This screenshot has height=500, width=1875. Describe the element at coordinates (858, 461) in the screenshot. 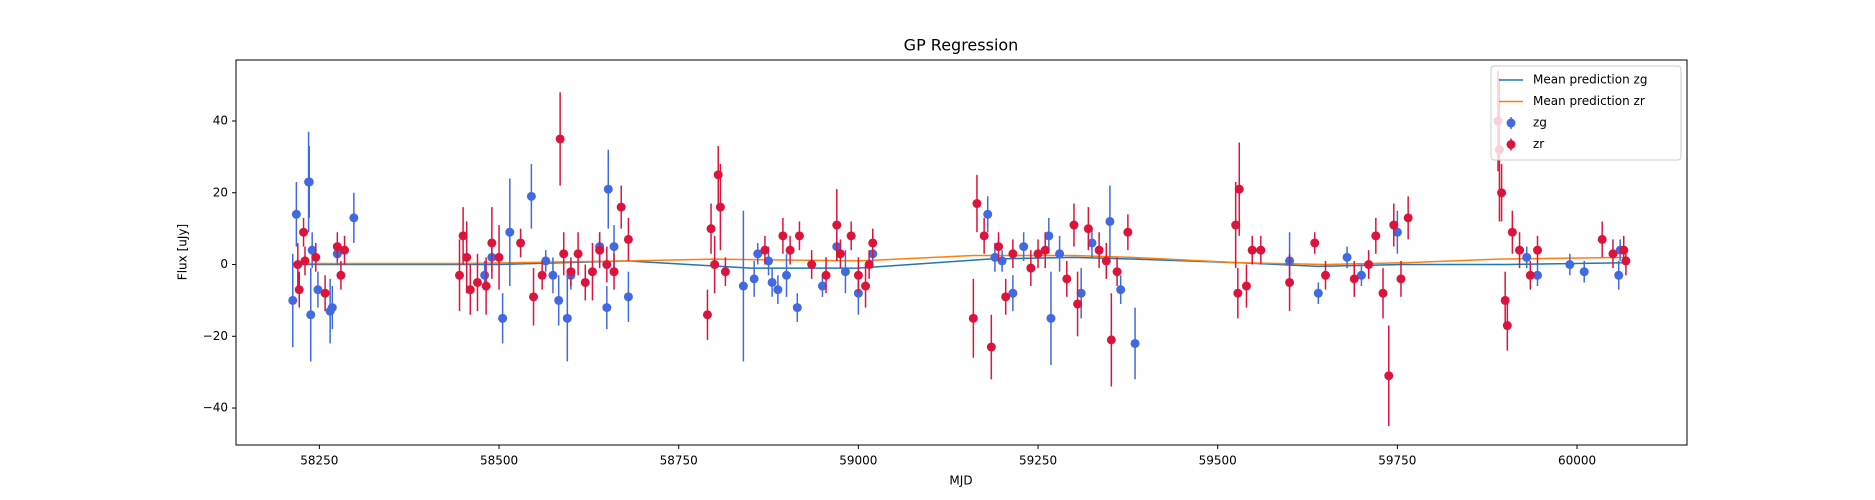

I see `x-tick-label: 59000` at that location.